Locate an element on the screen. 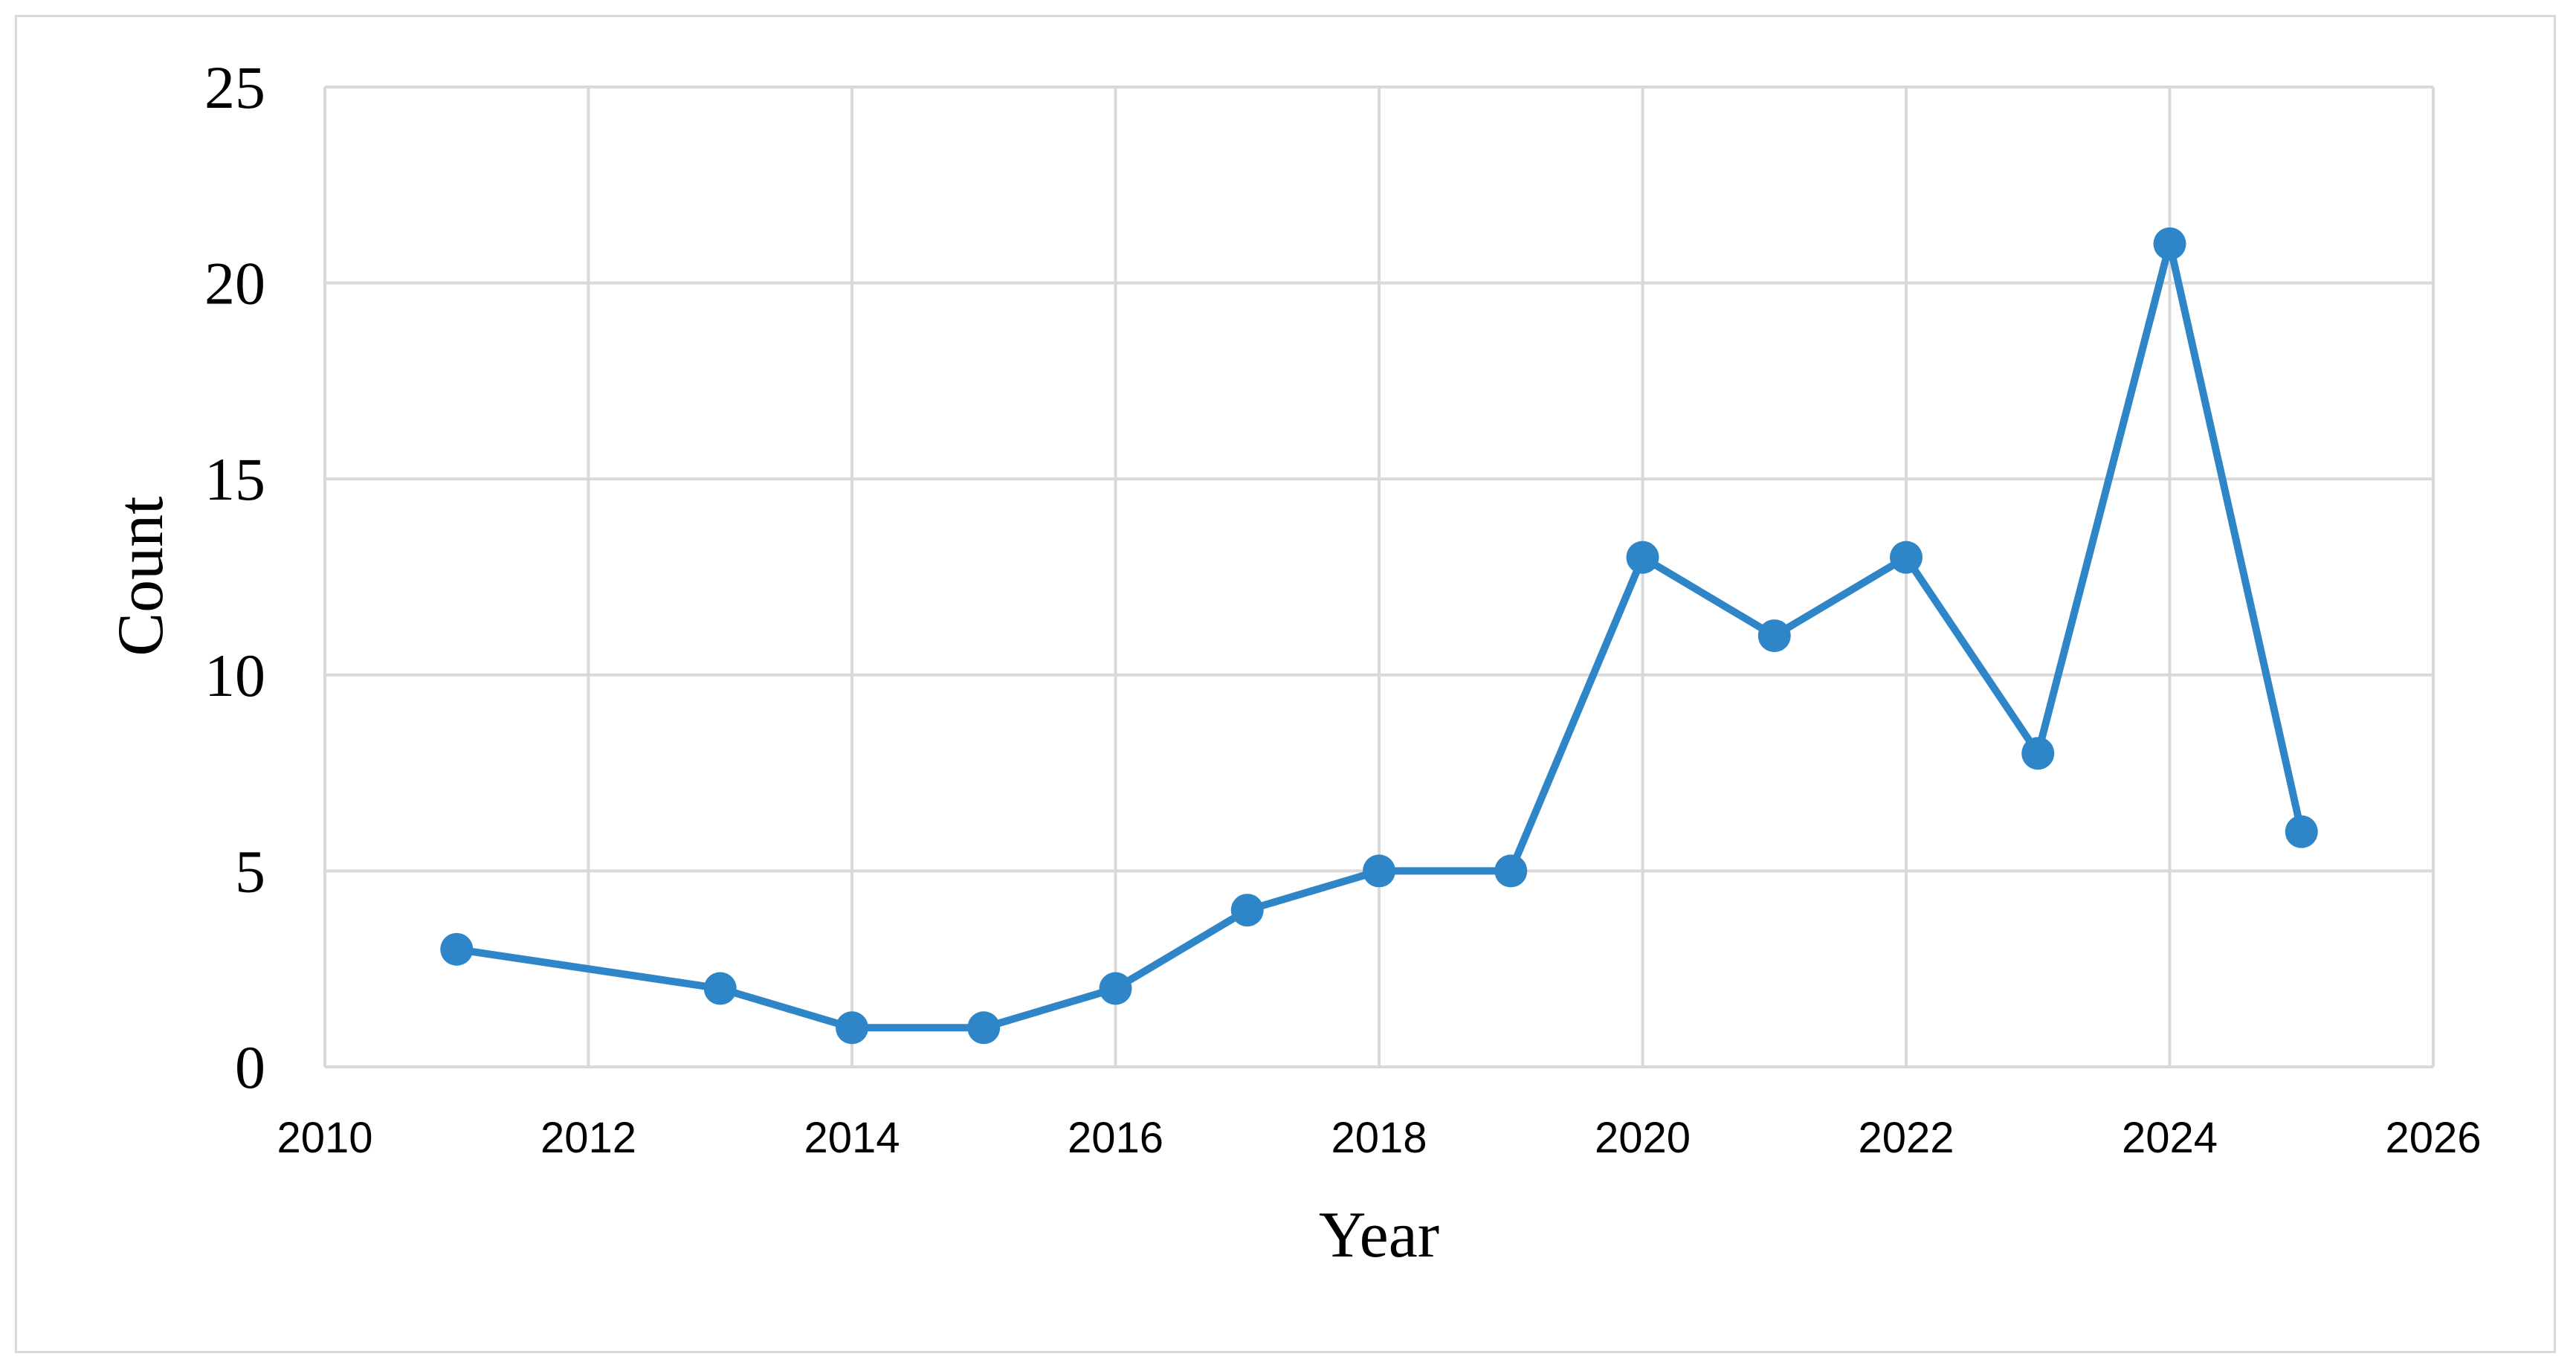 This screenshot has height=1371, width=2576. y-tick-label: 0 is located at coordinates (250, 1067).